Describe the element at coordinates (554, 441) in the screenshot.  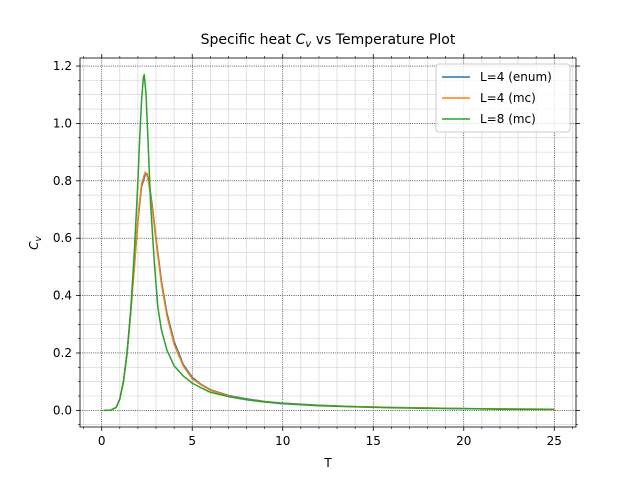
I see `x-tick-label: 25` at that location.